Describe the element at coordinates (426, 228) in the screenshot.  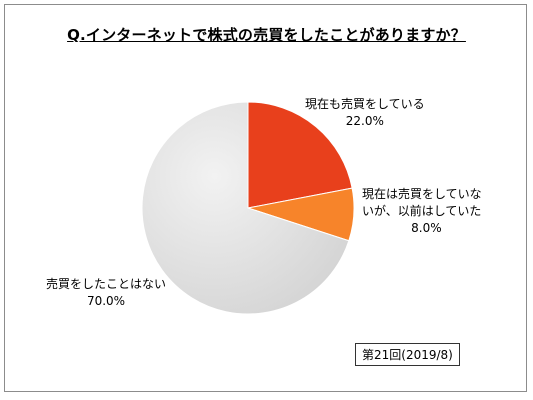
I see `slice-label-past-value: 8.0%` at that location.